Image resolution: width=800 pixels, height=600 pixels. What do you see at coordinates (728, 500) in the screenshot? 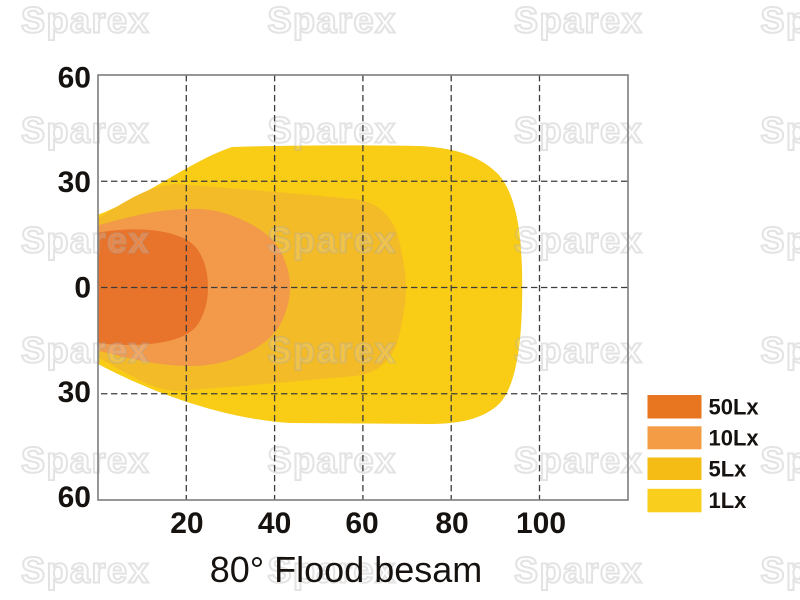
I see `svg-text: 1Lx` at bounding box center [728, 500].